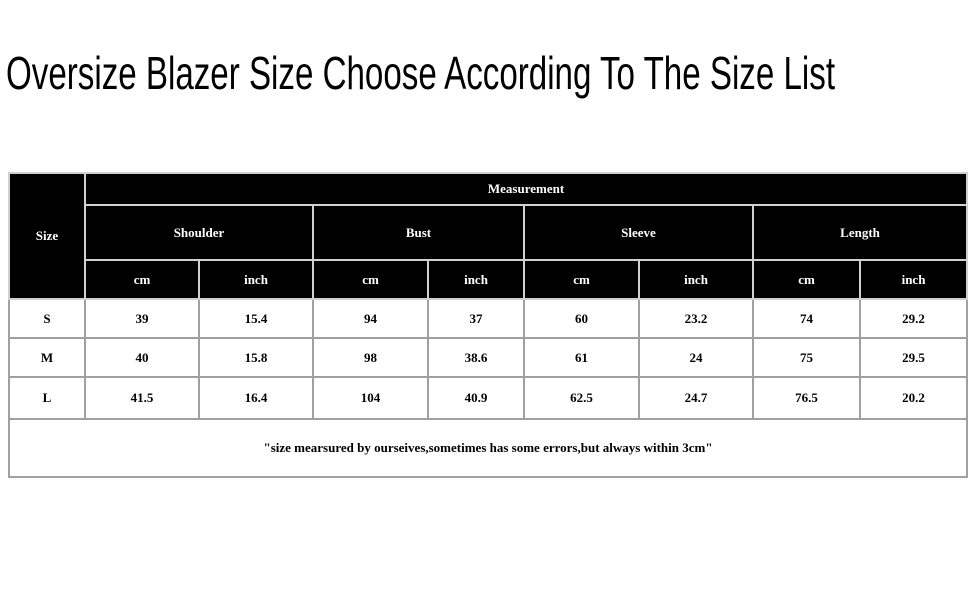 Image resolution: width=970 pixels, height=600 pixels. I want to click on group-header: Shoulder, so click(199, 232).